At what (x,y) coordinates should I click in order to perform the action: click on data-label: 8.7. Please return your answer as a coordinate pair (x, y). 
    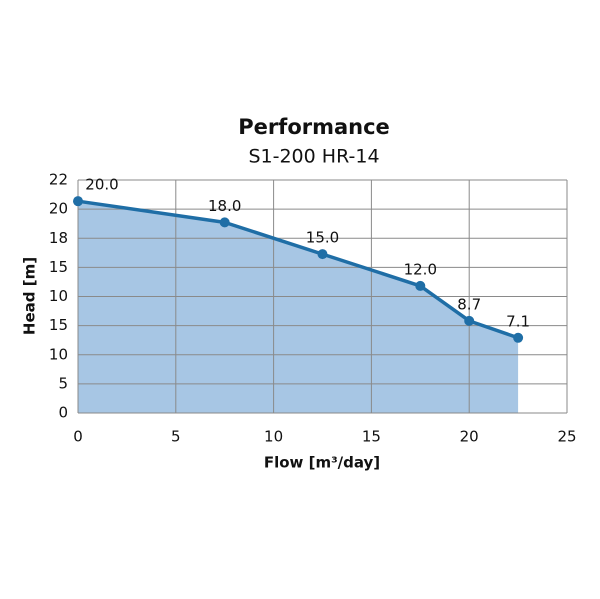
    Looking at the image, I should click on (469, 304).